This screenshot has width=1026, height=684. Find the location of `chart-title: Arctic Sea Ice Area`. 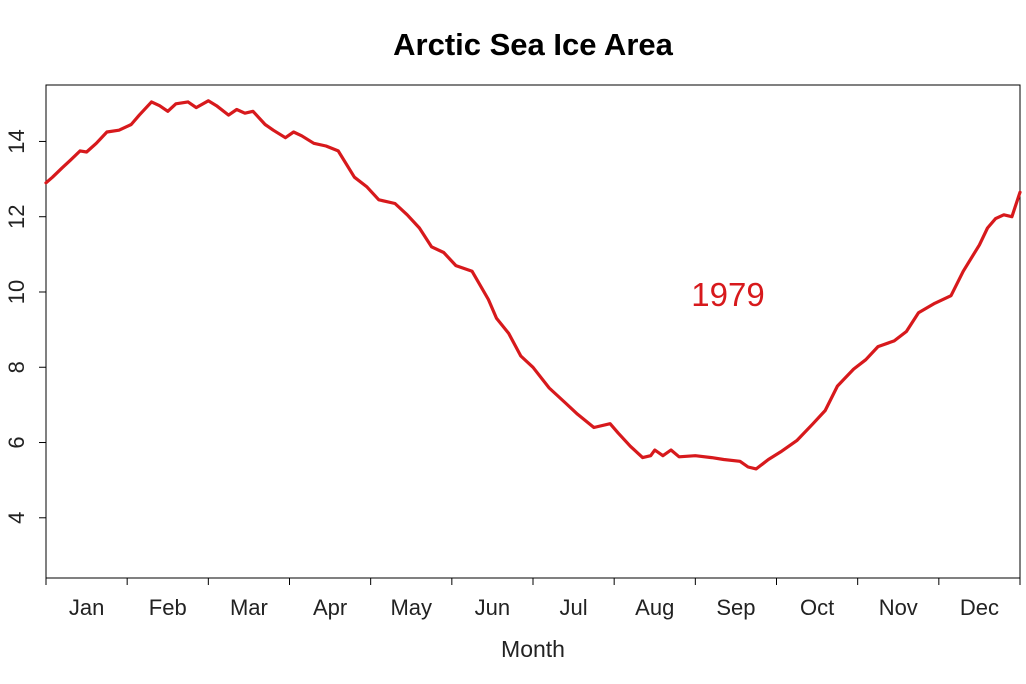

chart-title: Arctic Sea Ice Area is located at coordinates (533, 44).